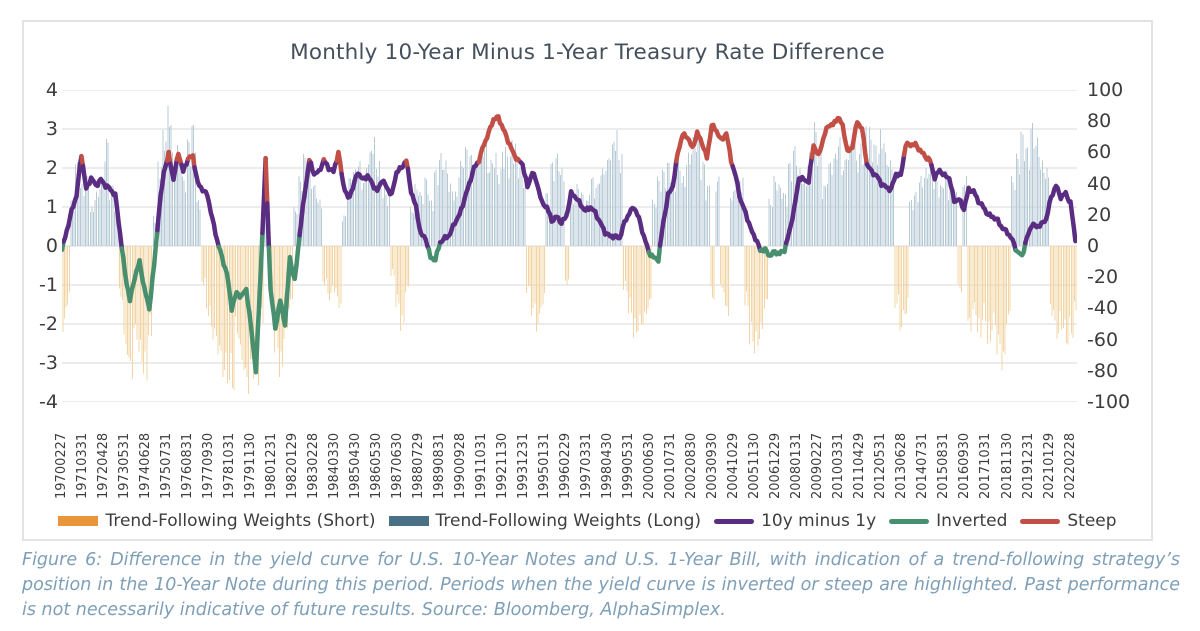 The width and height of the screenshot is (1200, 631). I want to click on x-axis-tick: 20210129, so click(1049, 465).